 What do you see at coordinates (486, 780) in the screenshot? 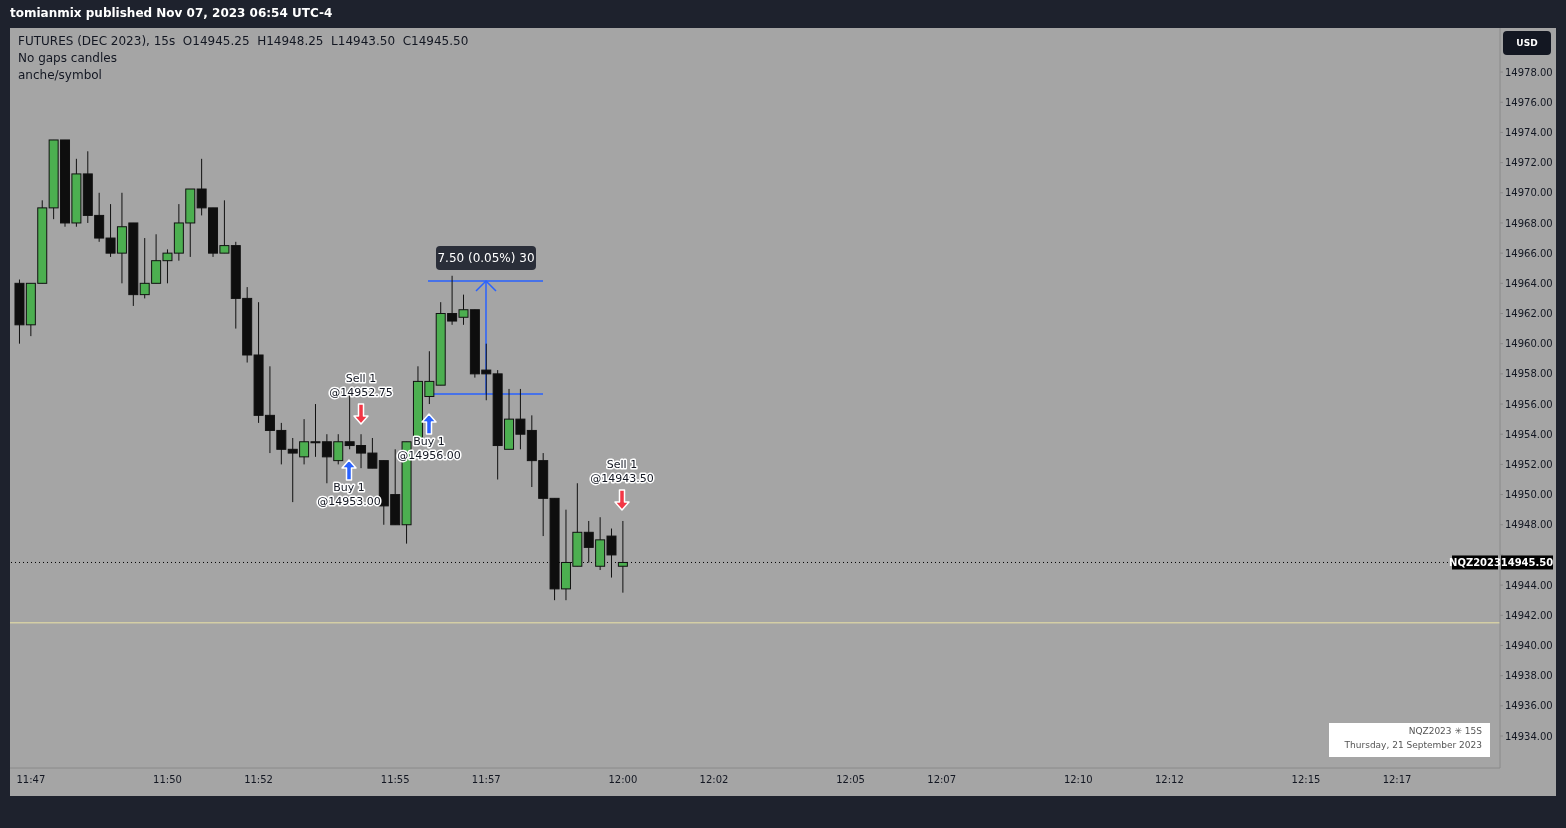
I see `x-tick-label: 11:57` at bounding box center [486, 780].